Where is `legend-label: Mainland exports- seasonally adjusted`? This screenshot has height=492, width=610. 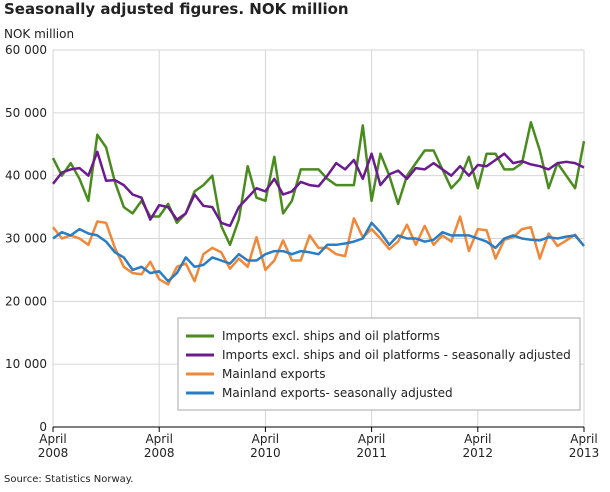
legend-label: Mainland exports- seasonally adjusted is located at coordinates (337, 393).